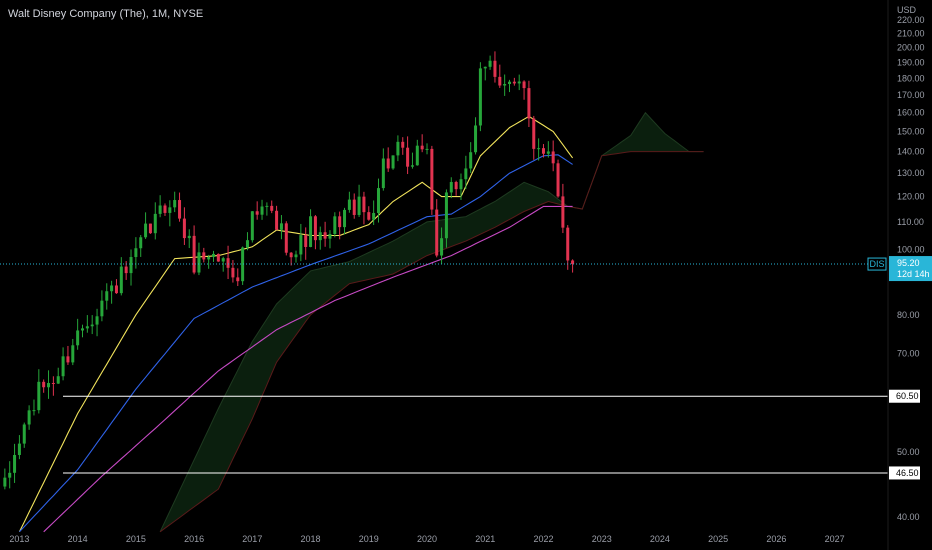 Image resolution: width=932 pixels, height=550 pixels. Describe the element at coordinates (911, 152) in the screenshot. I see `price-tick-label: 140.00` at that location.